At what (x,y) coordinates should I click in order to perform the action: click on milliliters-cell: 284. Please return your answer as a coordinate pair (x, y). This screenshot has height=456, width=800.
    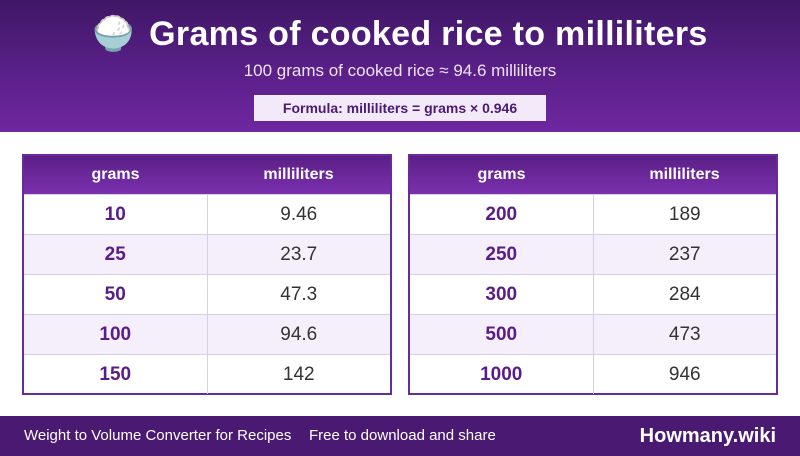
    Looking at the image, I should click on (684, 294).